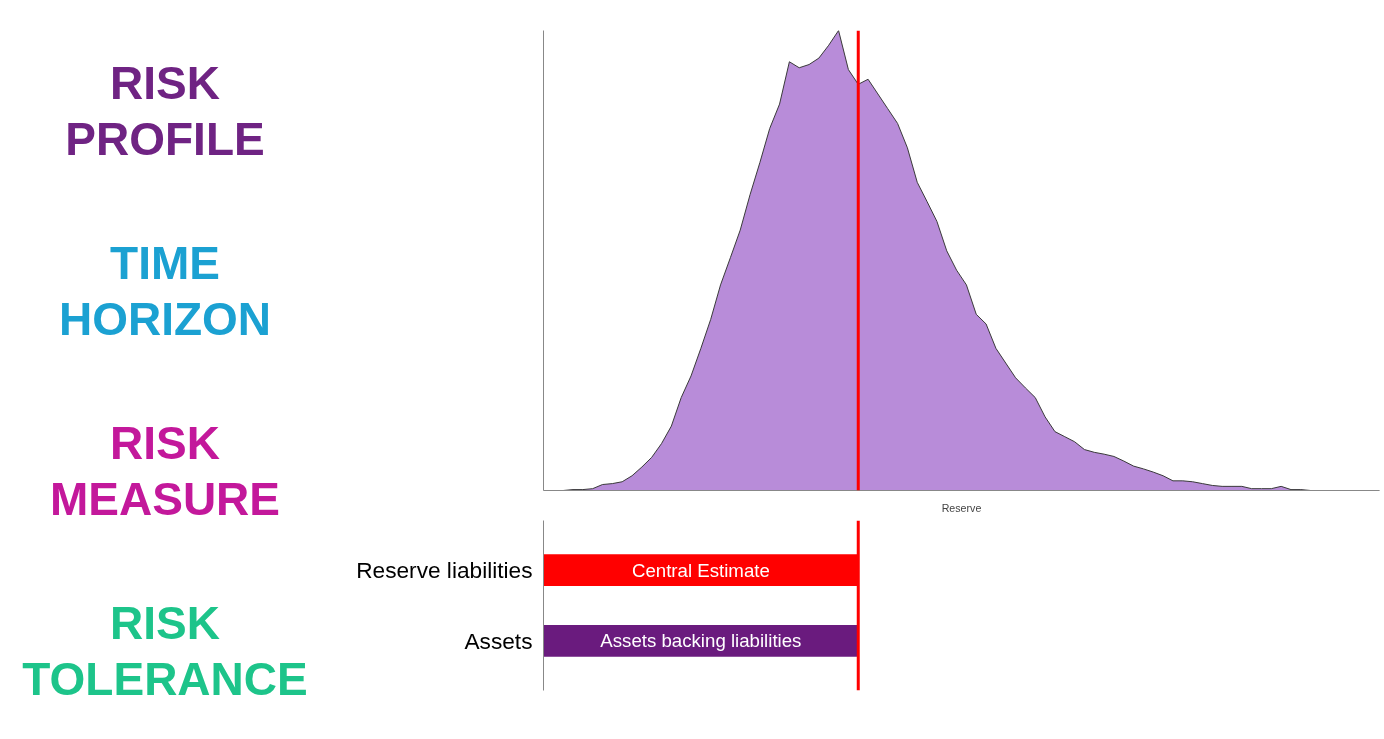  Describe the element at coordinates (165, 291) in the screenshot. I see `text: TIME HORIZON` at that location.